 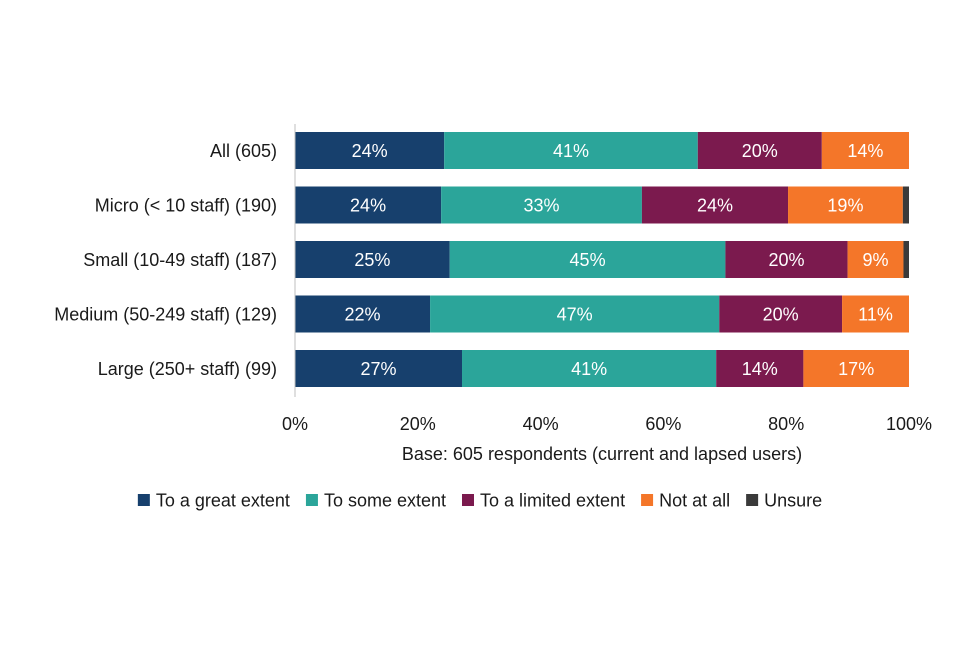 What do you see at coordinates (223, 501) in the screenshot?
I see `legend-label: To a great extent` at bounding box center [223, 501].